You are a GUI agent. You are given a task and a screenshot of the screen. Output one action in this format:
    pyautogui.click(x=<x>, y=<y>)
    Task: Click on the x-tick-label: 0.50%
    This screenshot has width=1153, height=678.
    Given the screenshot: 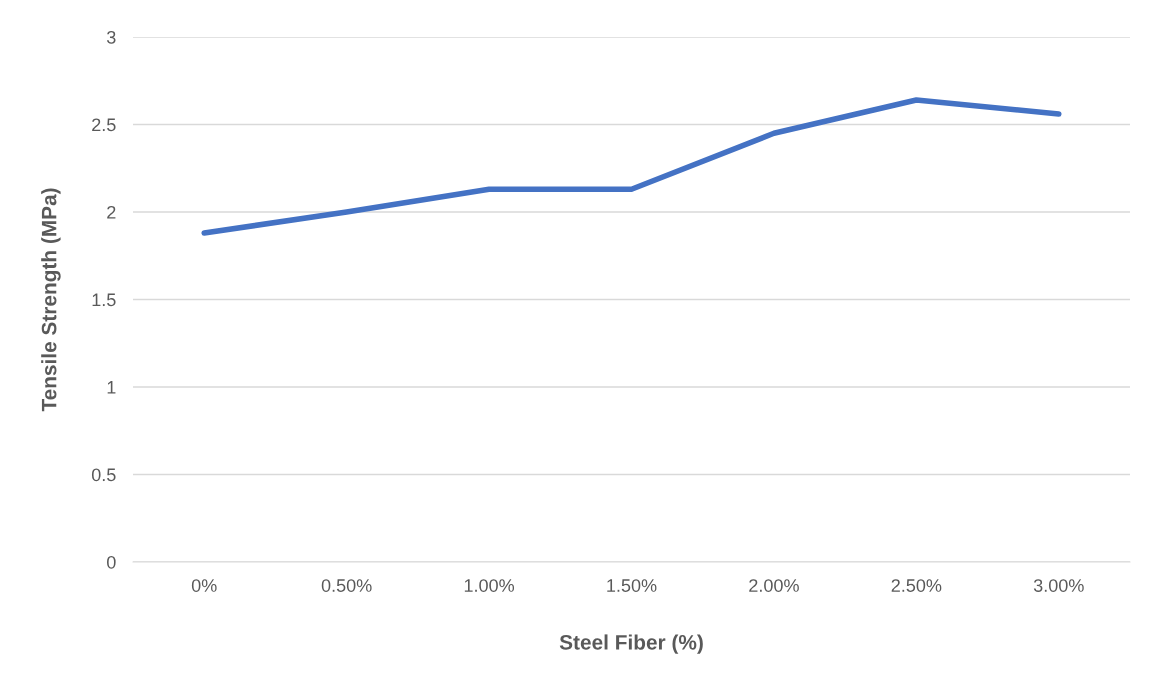 What is the action you would take?
    pyautogui.click(x=346, y=585)
    